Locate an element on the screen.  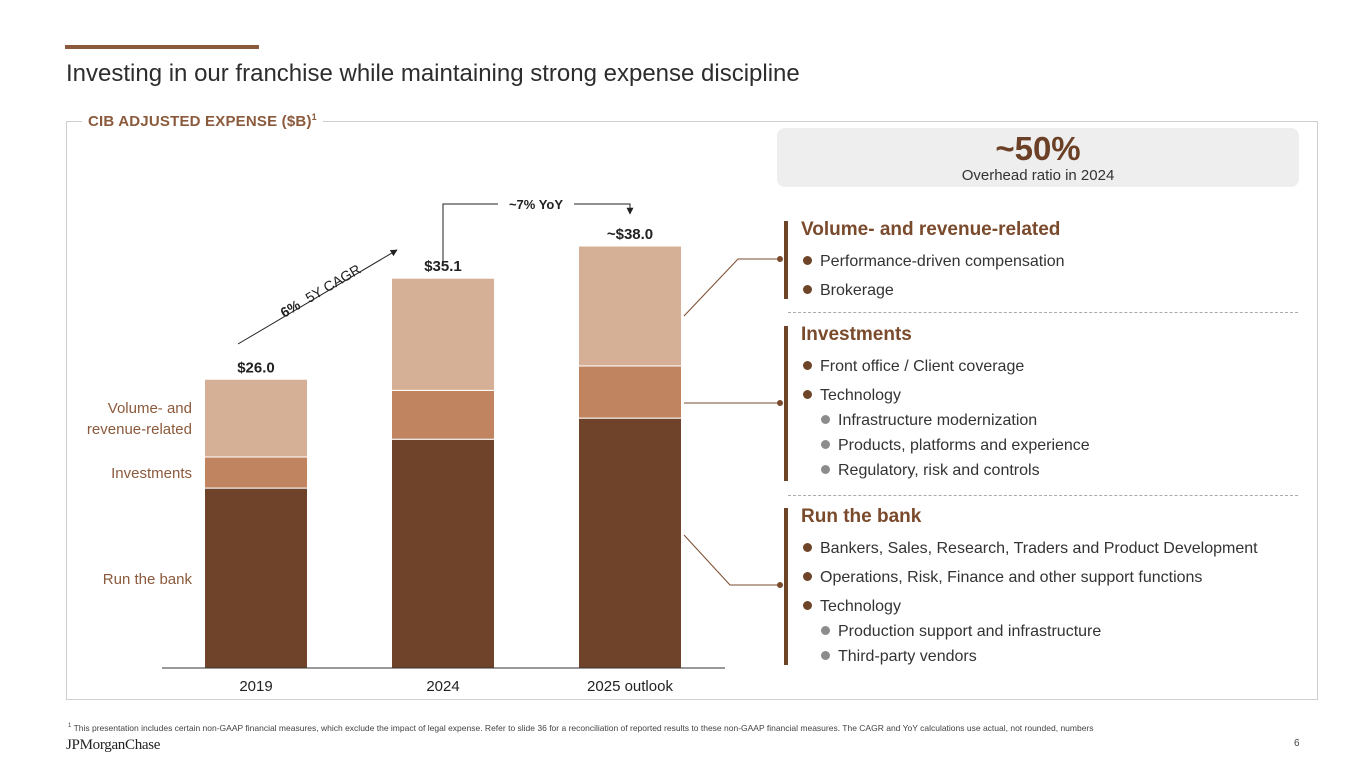
company-logo: JPMorganChase is located at coordinates (113, 745).